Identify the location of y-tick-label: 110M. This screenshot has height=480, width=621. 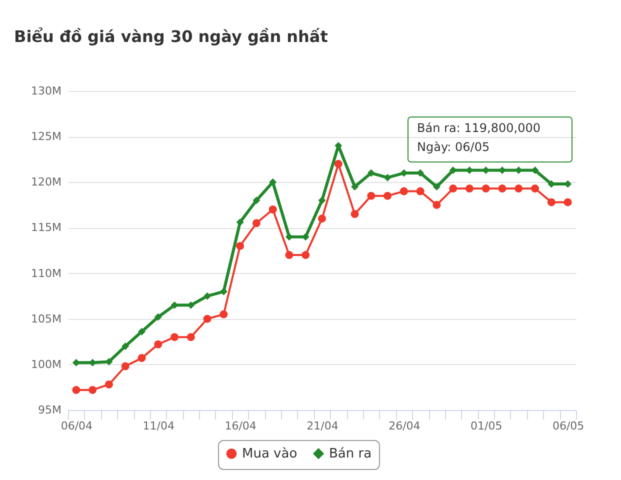
(46, 273).